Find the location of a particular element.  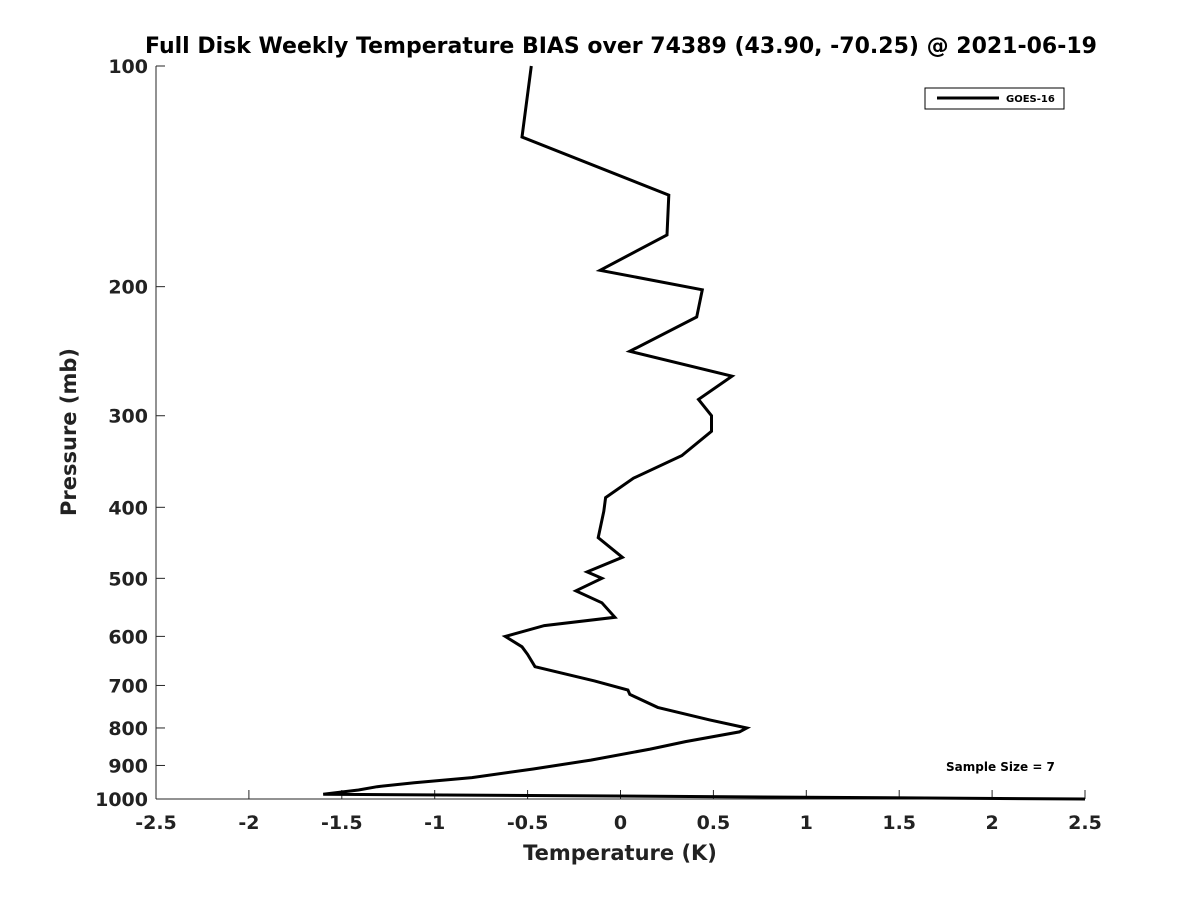

x-tick-label: 2 is located at coordinates (991, 823).